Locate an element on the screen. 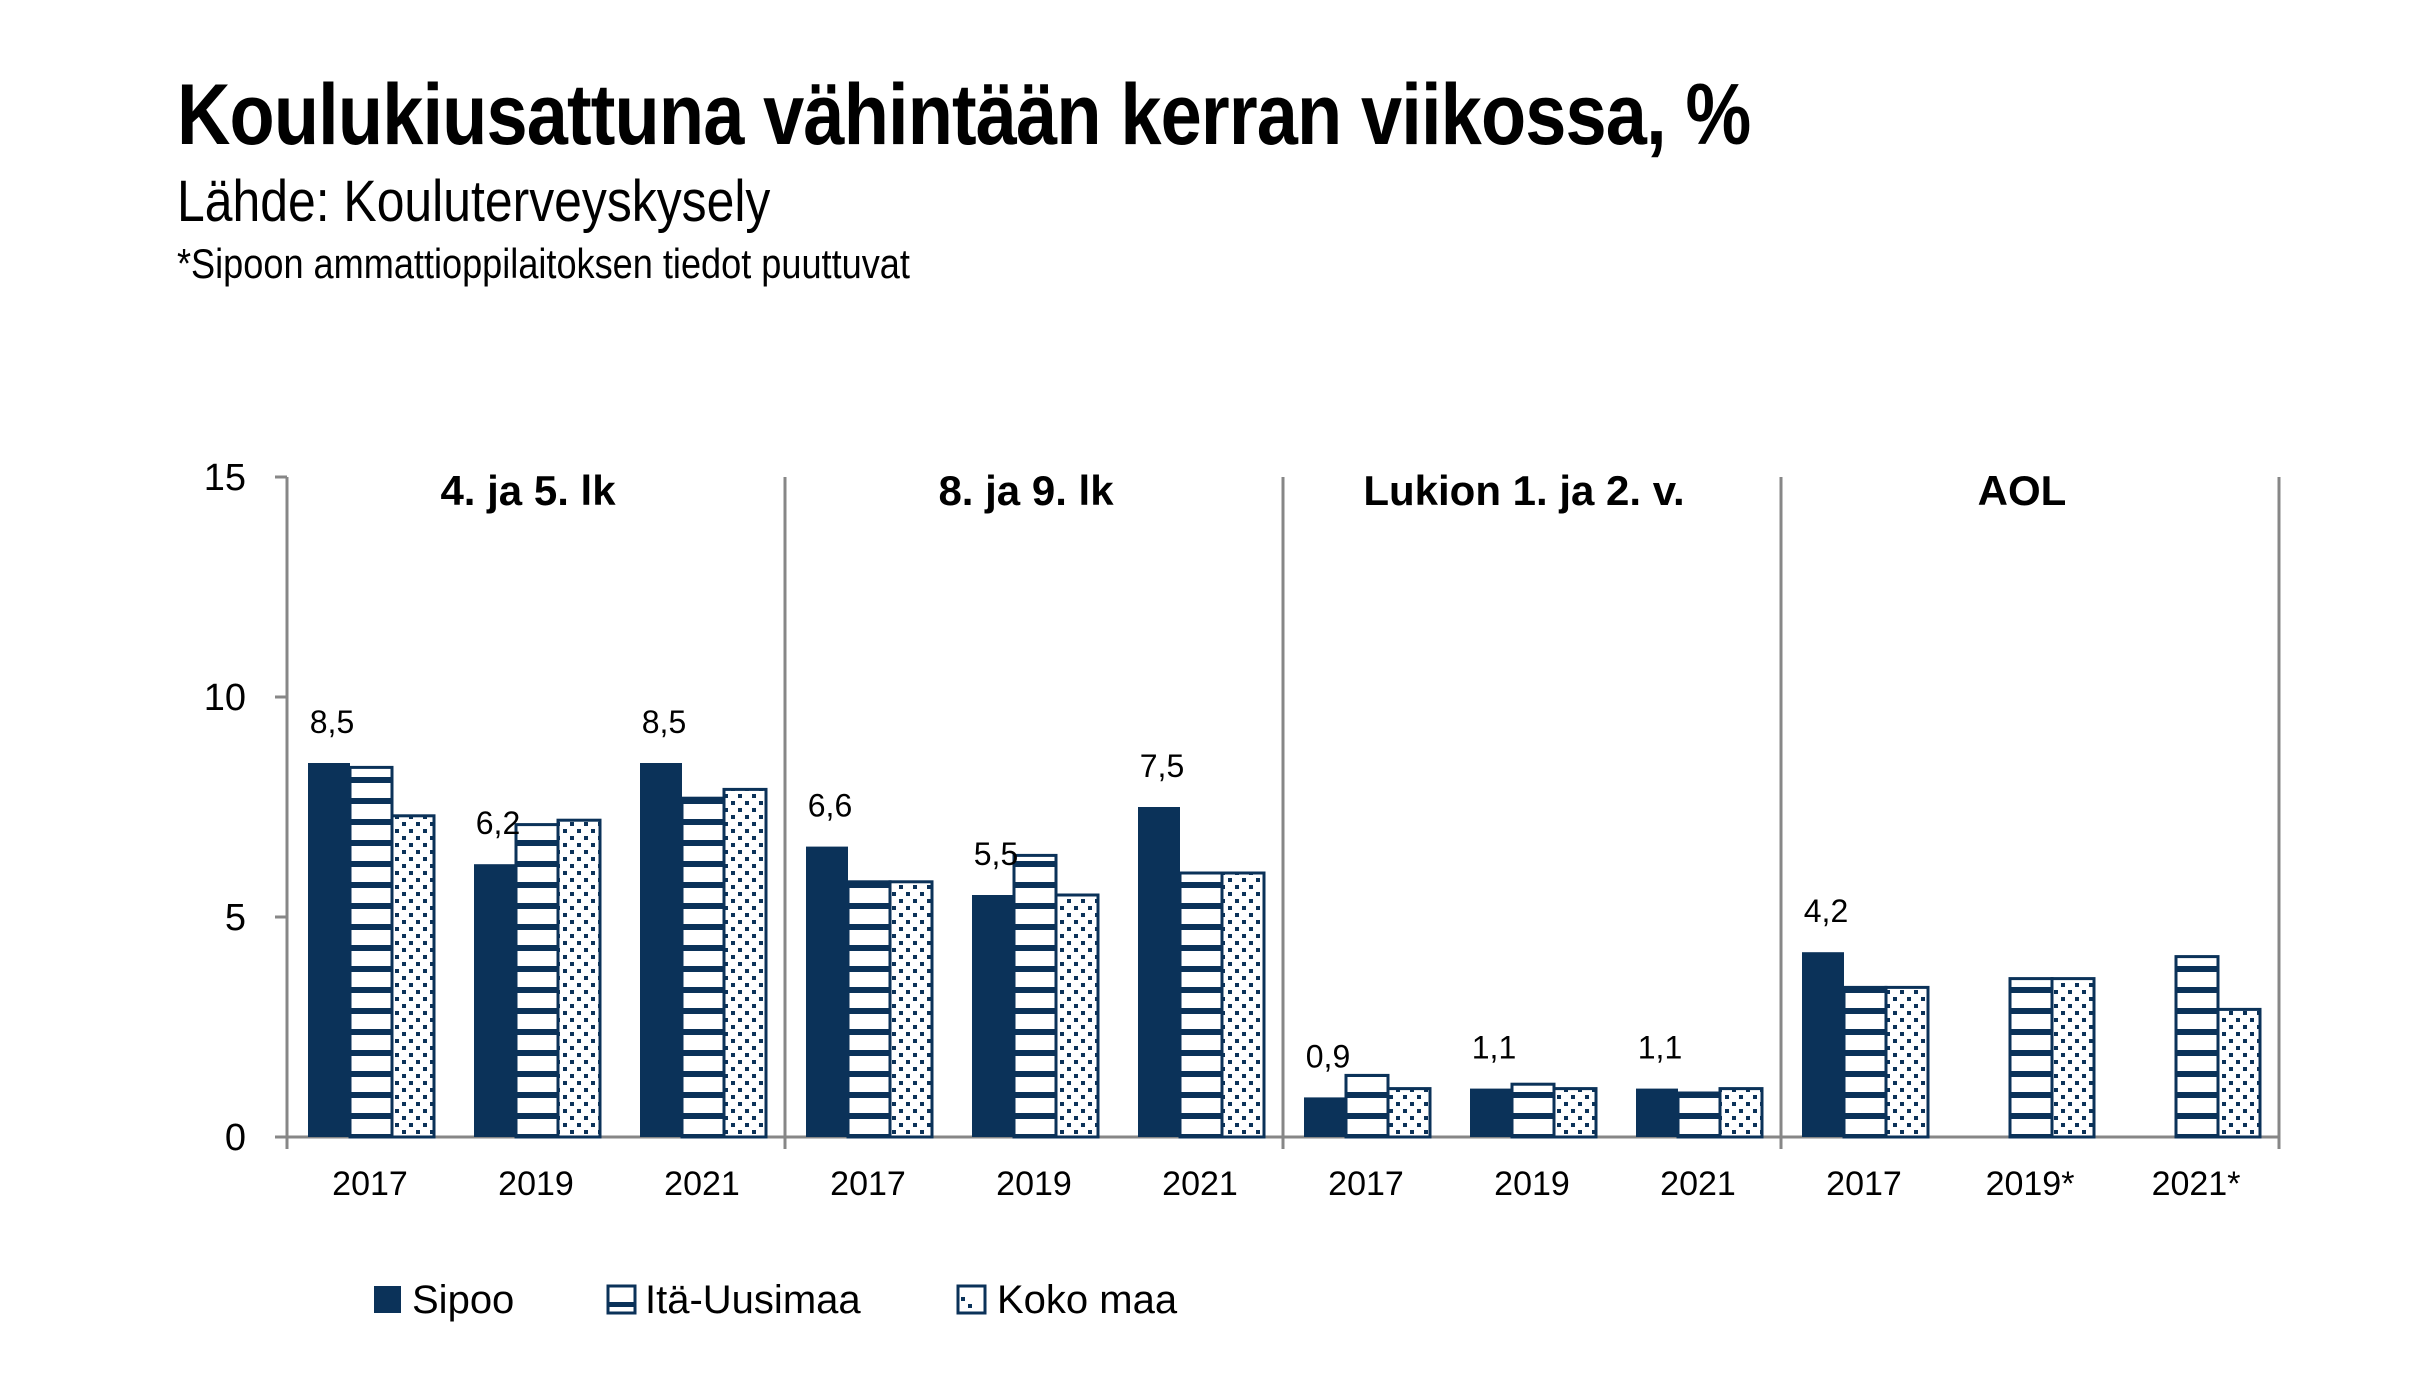  legend-label-sipoo: Sipoo is located at coordinates (463, 1300).